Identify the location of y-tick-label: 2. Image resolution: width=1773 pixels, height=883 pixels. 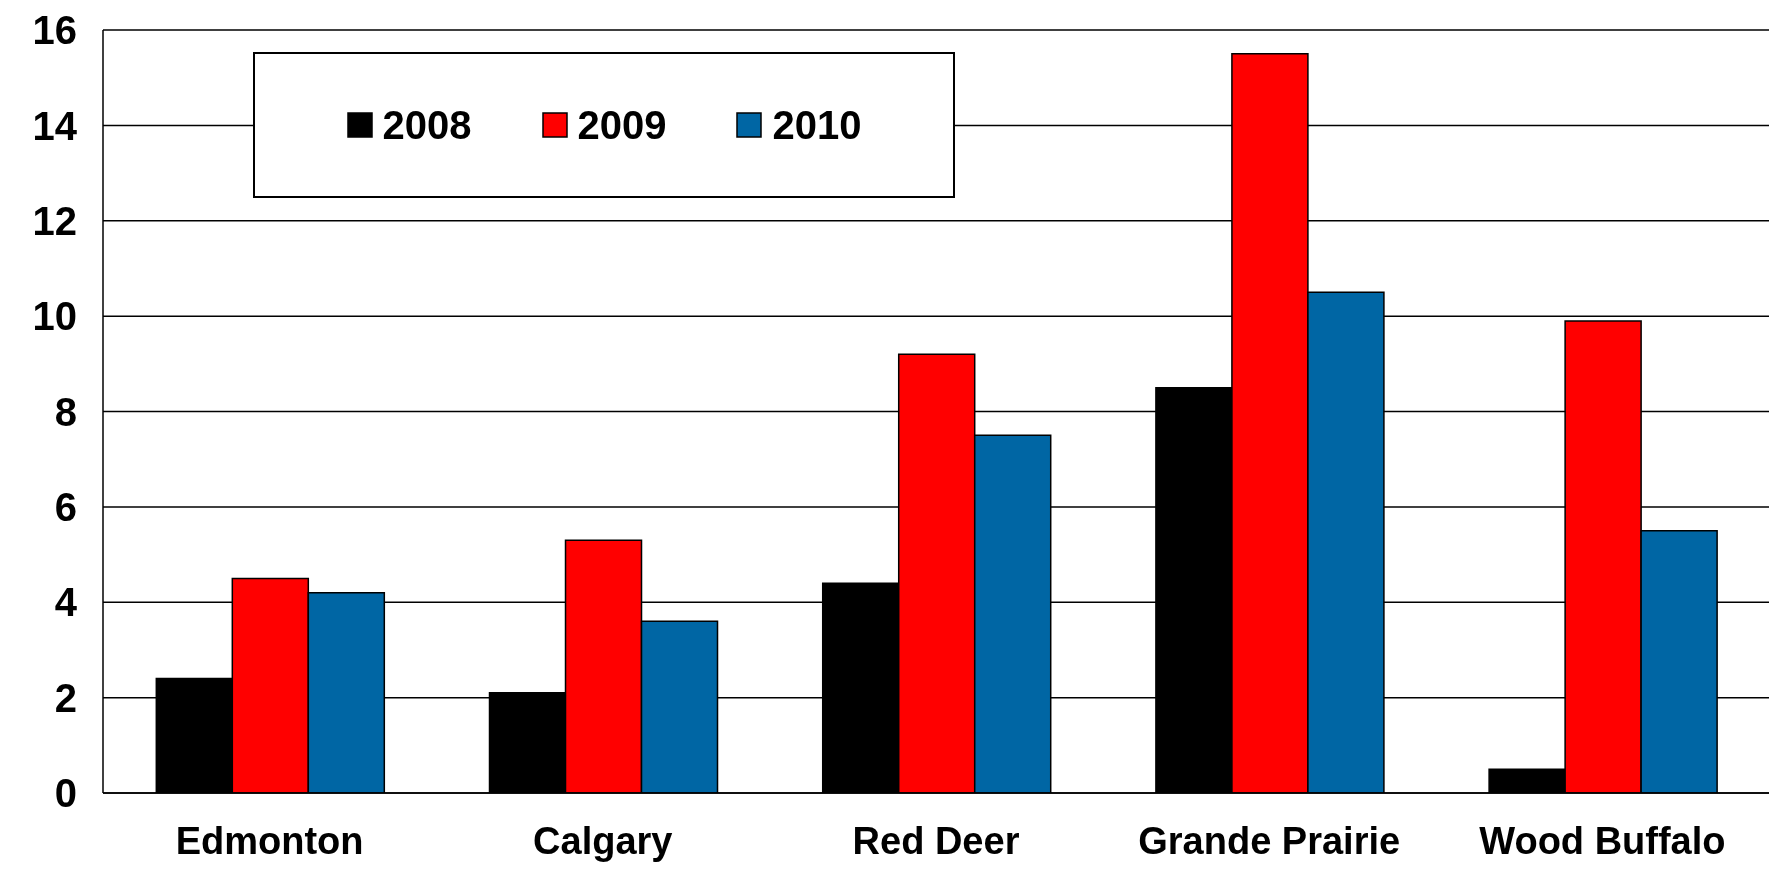
(65, 697).